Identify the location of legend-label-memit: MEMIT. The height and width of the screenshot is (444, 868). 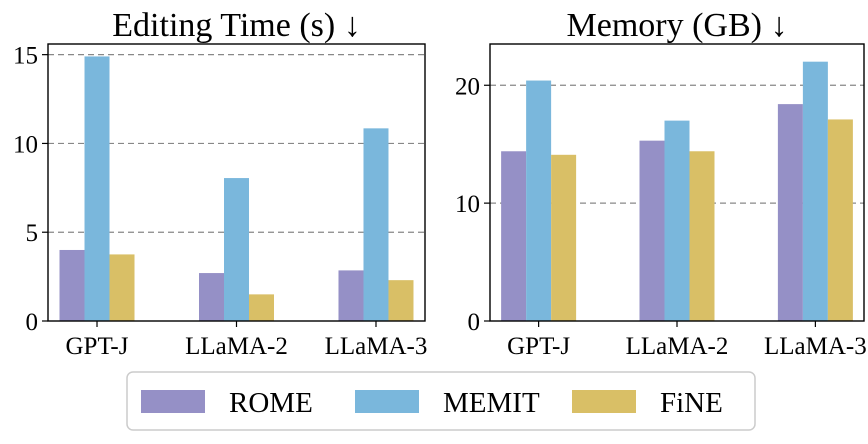
(491, 403).